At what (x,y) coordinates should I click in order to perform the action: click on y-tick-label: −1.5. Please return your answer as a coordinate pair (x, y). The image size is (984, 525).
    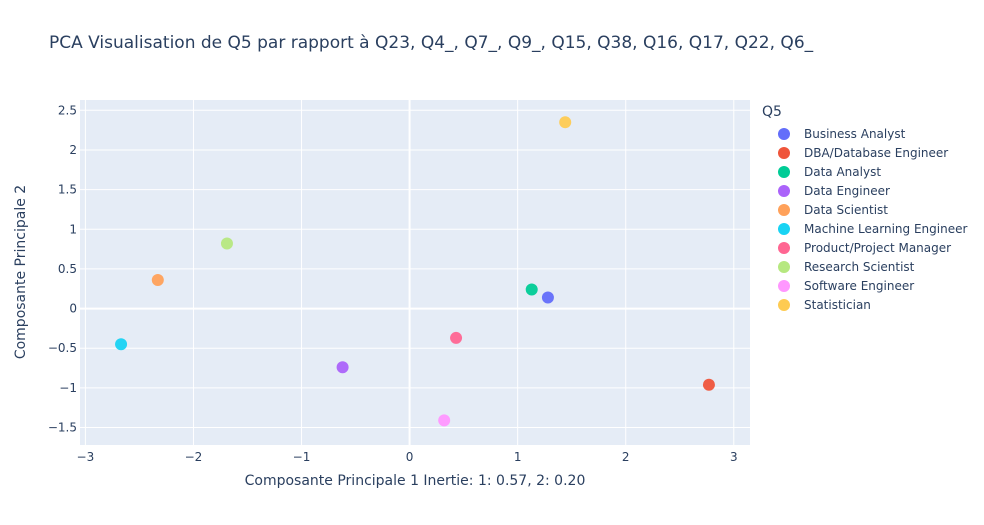
    Looking at the image, I should click on (62, 428).